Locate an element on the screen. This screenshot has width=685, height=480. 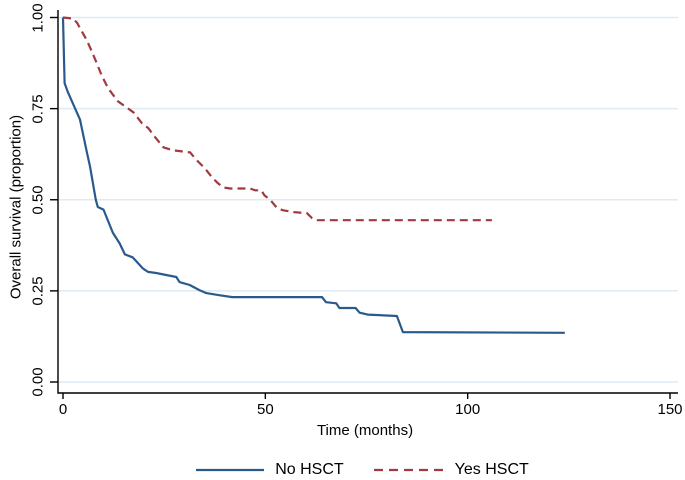
solid-line-icon is located at coordinates (230, 470).